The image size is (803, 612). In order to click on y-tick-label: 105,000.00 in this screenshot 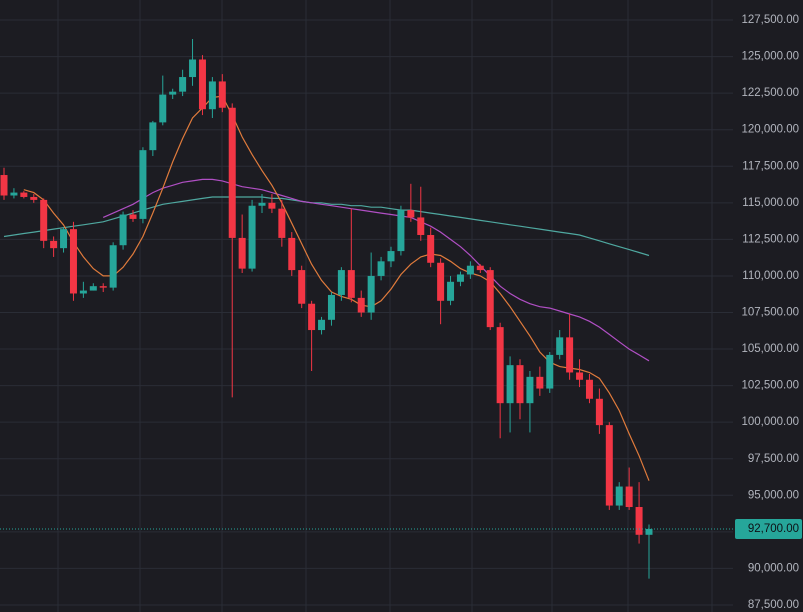, I will do `click(770, 349)`.